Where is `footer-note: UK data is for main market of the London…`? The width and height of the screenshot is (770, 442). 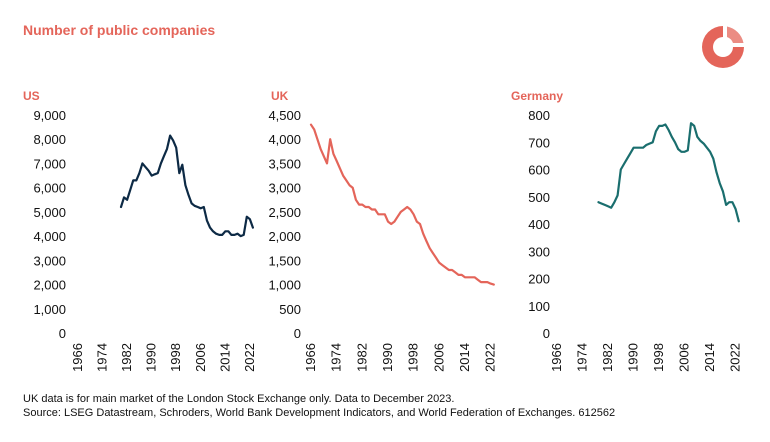 footer-note: UK data is for main market of the London… is located at coordinates (239, 399).